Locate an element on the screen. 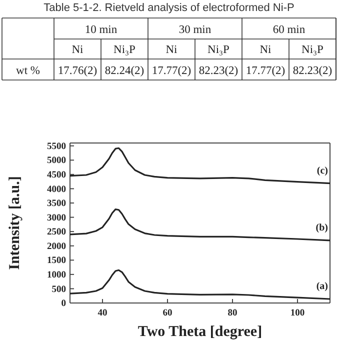 The width and height of the screenshot is (338, 343). text: 17.76(2) is located at coordinates (78, 71).